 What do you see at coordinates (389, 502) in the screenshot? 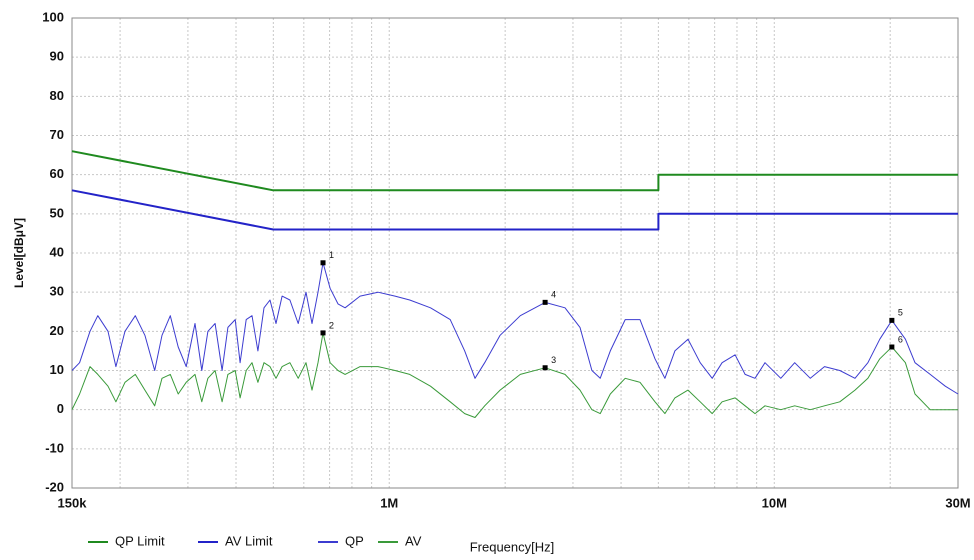
I see `x-tick-label: 1M` at bounding box center [389, 502].